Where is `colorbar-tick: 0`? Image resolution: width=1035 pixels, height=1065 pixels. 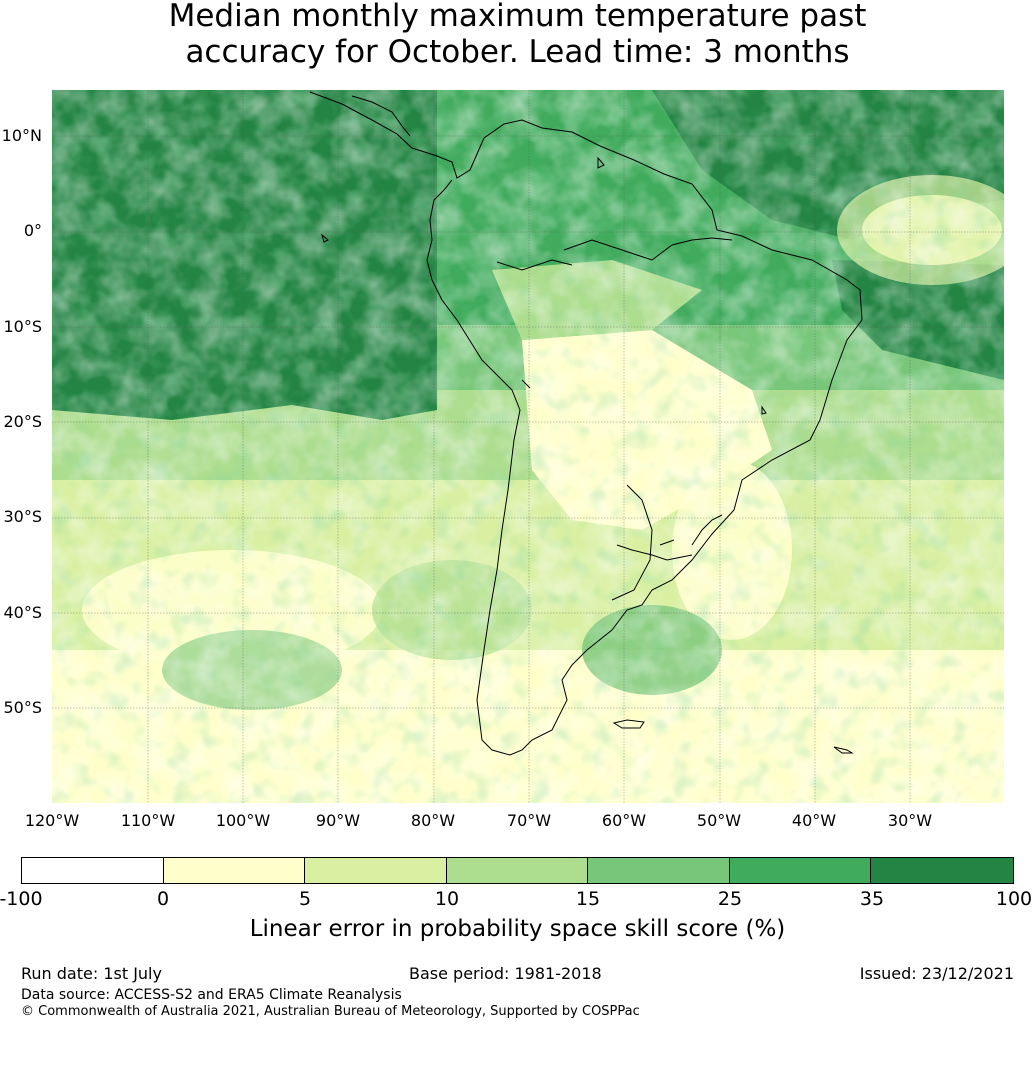 colorbar-tick: 0 is located at coordinates (163, 899).